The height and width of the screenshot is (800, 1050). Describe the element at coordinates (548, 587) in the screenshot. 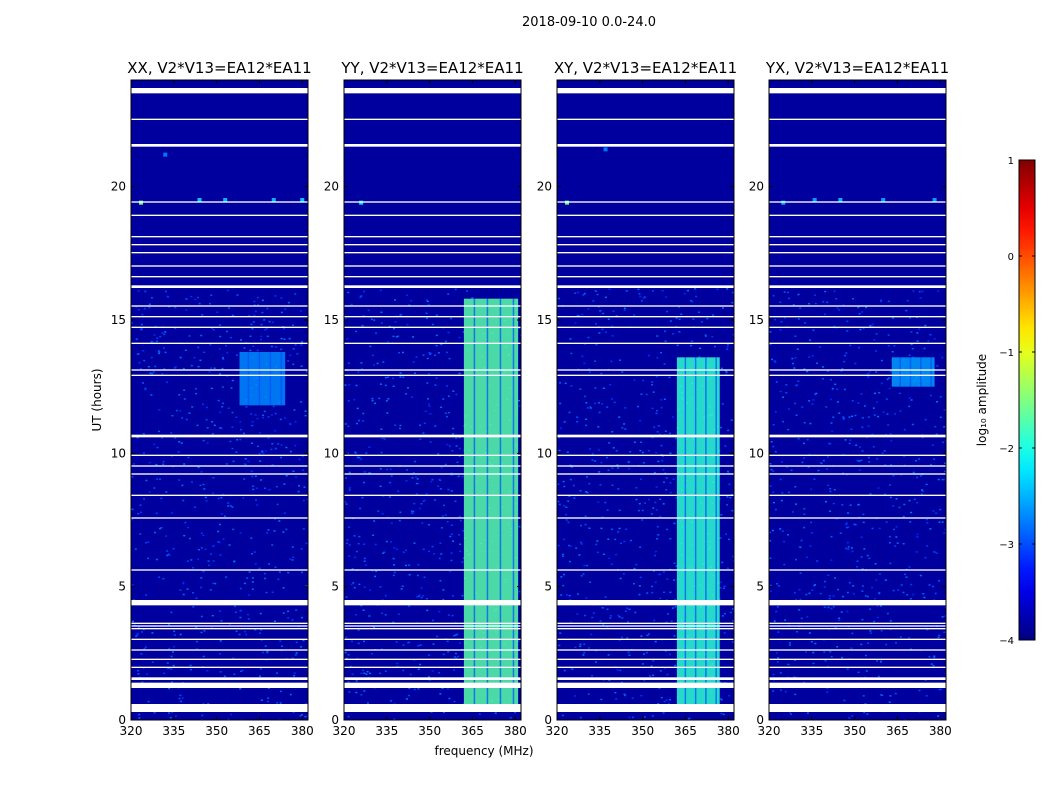

I see `y-tick-label: 5` at that location.